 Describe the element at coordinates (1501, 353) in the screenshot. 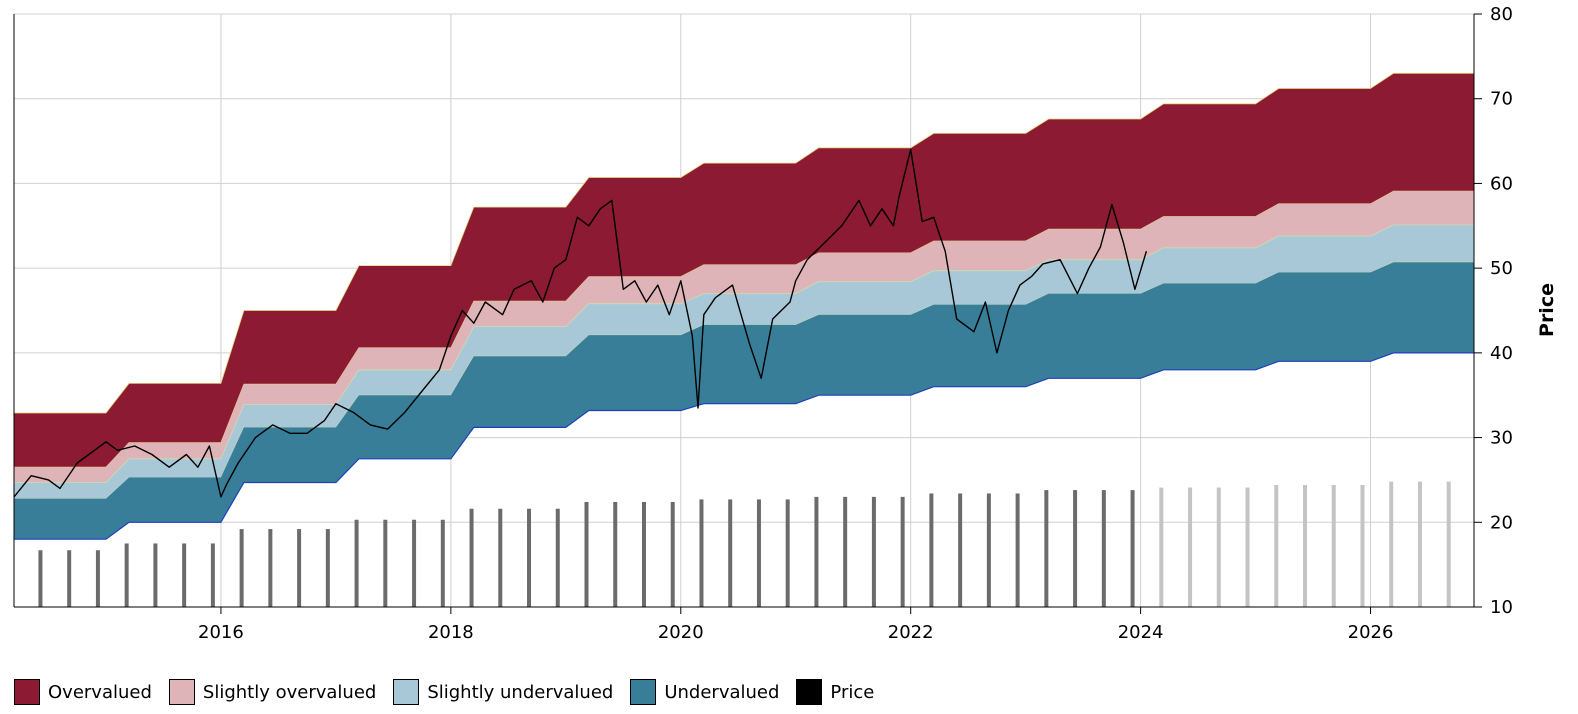

I see `y-tick-label: 40` at that location.